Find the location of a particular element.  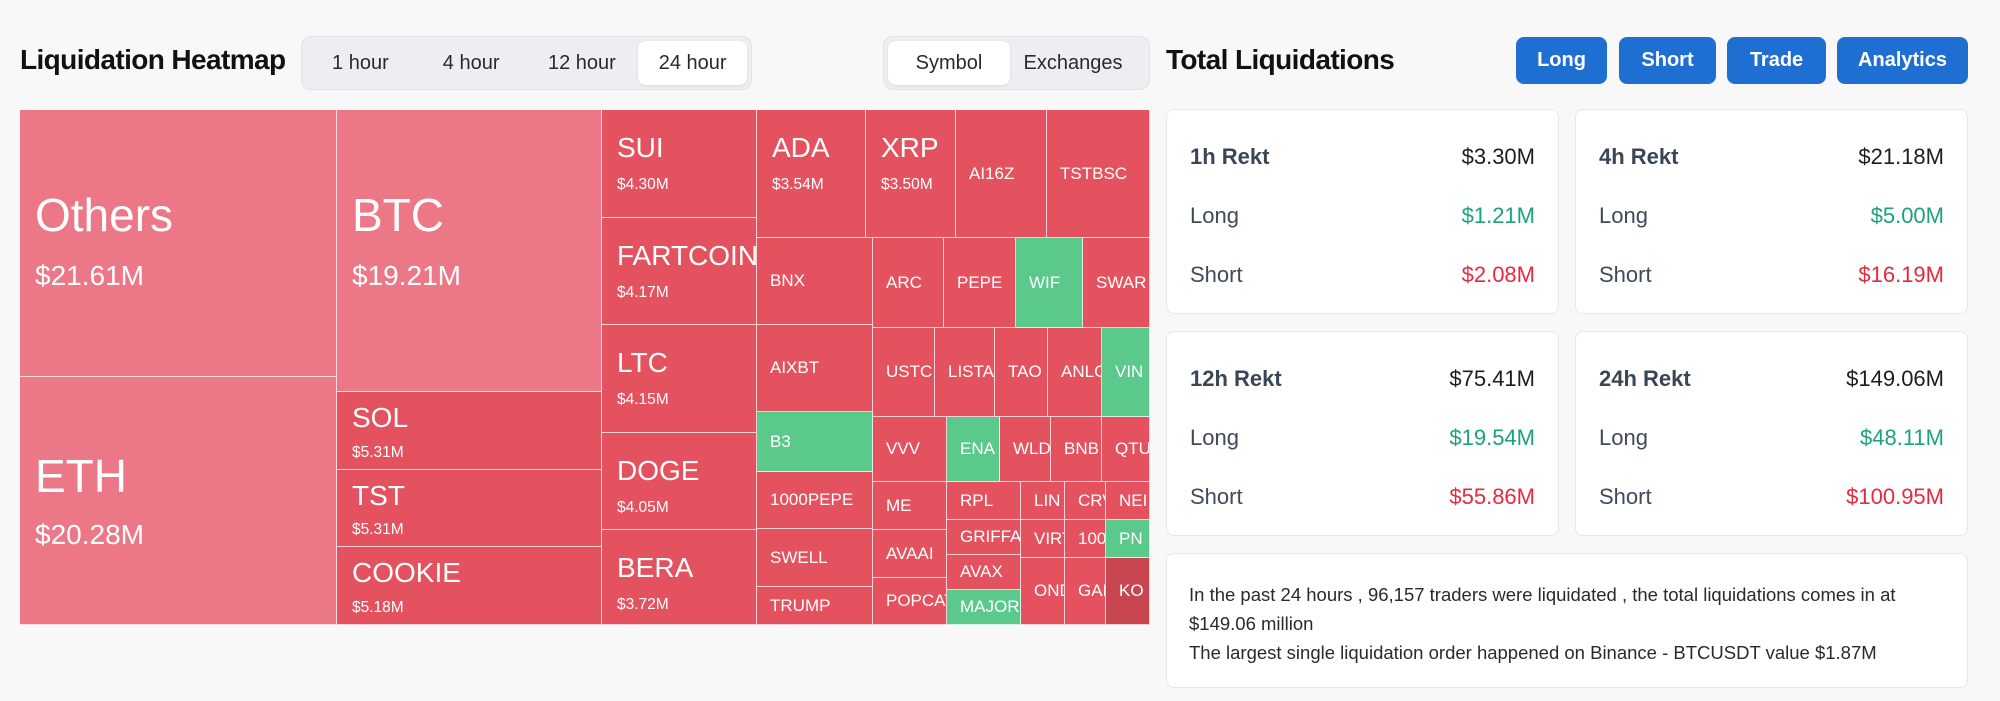

tile-vvv: VVV is located at coordinates (910, 449).